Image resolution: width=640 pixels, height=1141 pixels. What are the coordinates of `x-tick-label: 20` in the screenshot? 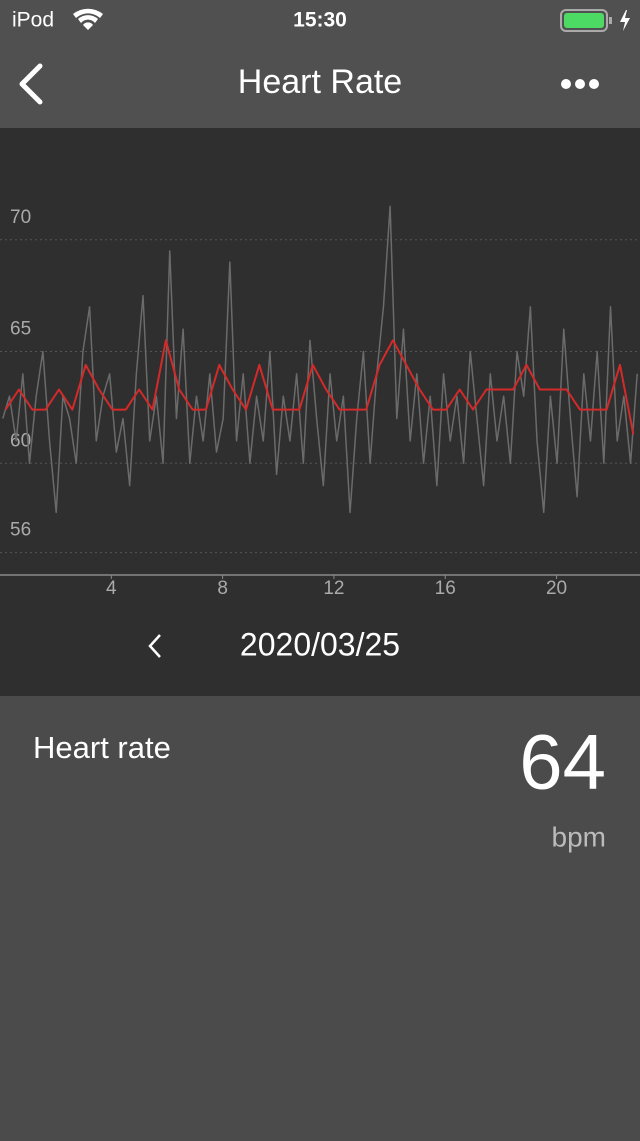 It's located at (556, 588).